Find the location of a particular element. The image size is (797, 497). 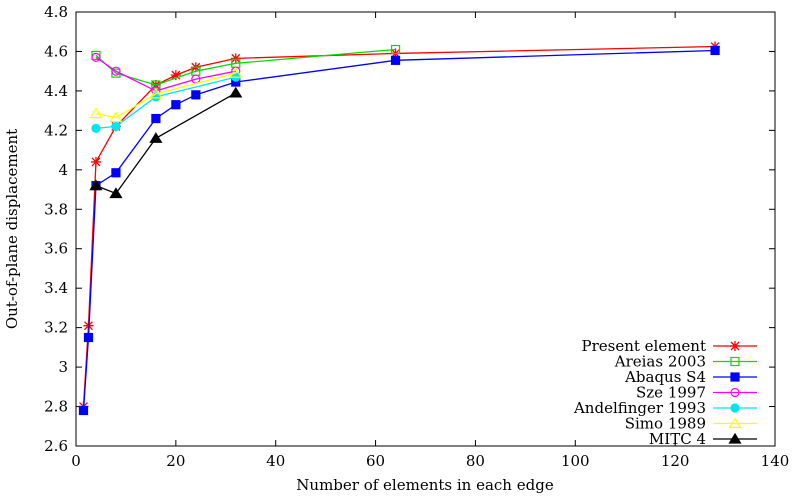

y-tick-label: 4 is located at coordinates (63, 170).